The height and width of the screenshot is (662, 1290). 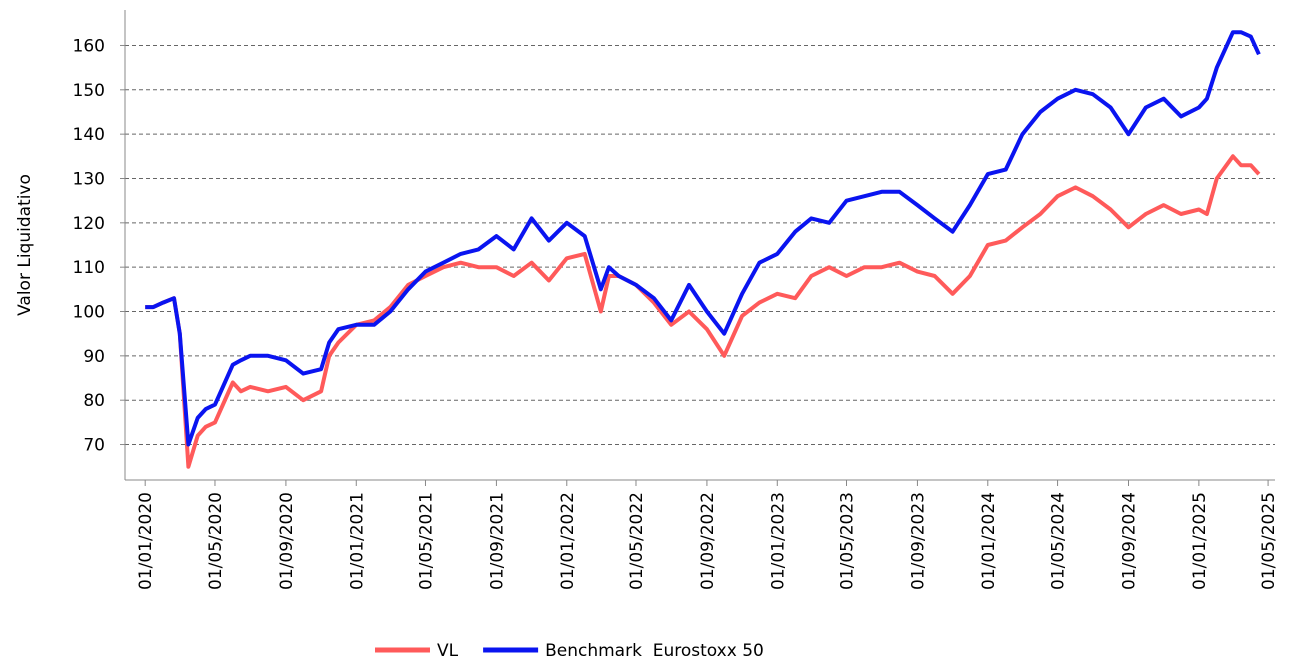 What do you see at coordinates (89, 135) in the screenshot?
I see `y-tick-label: 140` at bounding box center [89, 135].